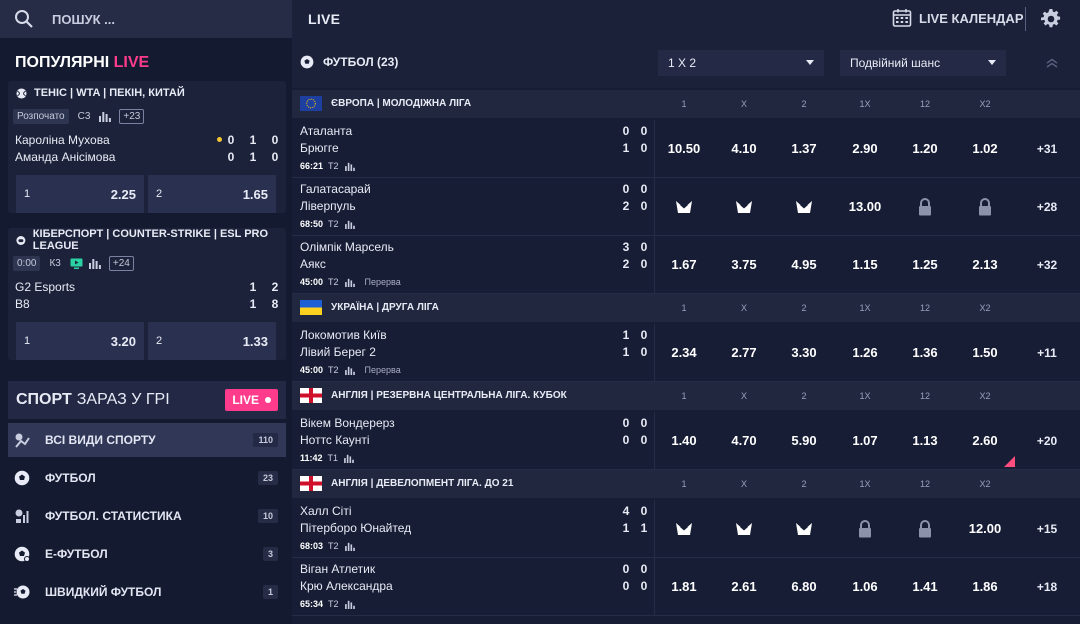 The image size is (1080, 624). What do you see at coordinates (121, 263) in the screenshot?
I see `more-markets-badge: +24` at bounding box center [121, 263].